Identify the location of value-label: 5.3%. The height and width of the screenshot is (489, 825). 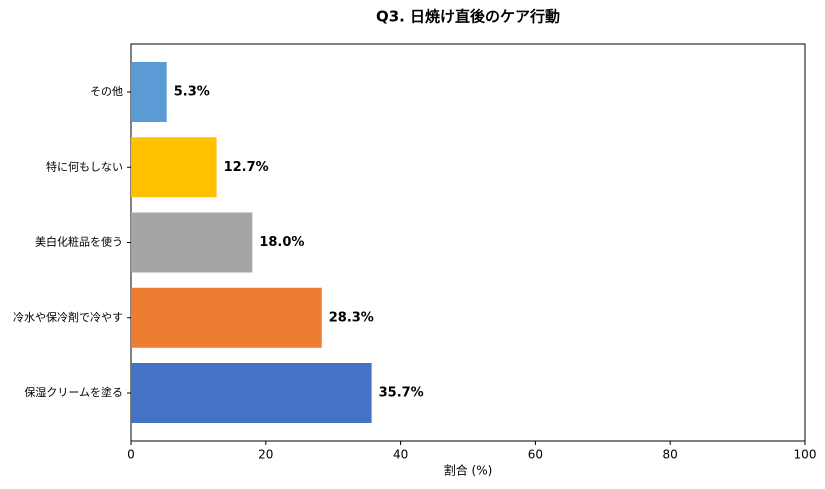
(192, 92).